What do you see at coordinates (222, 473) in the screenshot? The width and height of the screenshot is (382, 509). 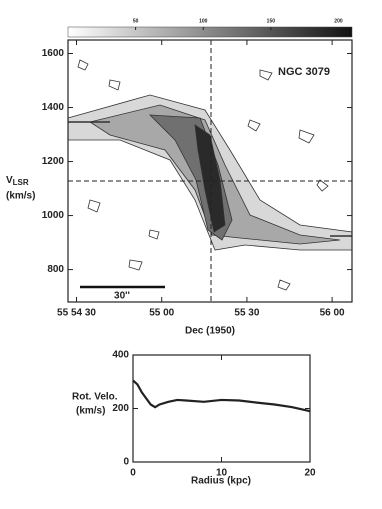 I see `x-tick-label: 10` at bounding box center [222, 473].